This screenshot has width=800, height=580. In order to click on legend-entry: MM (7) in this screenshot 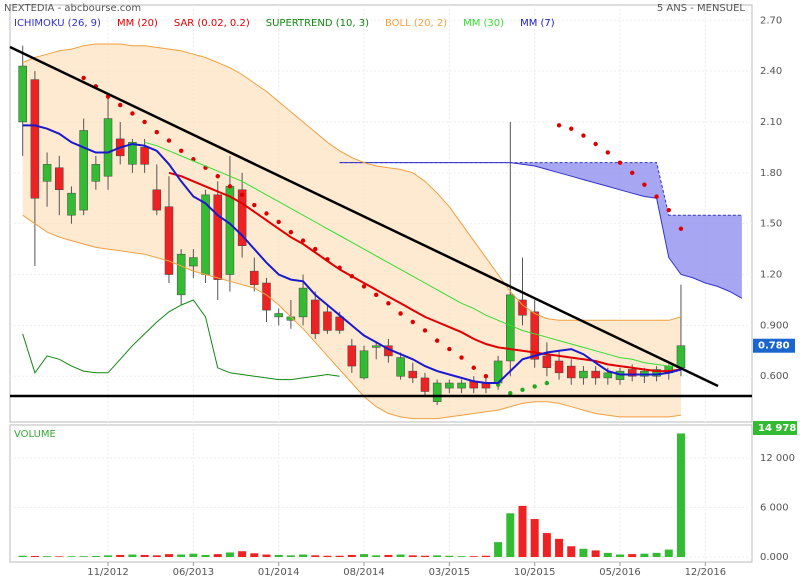, I will do `click(537, 23)`.